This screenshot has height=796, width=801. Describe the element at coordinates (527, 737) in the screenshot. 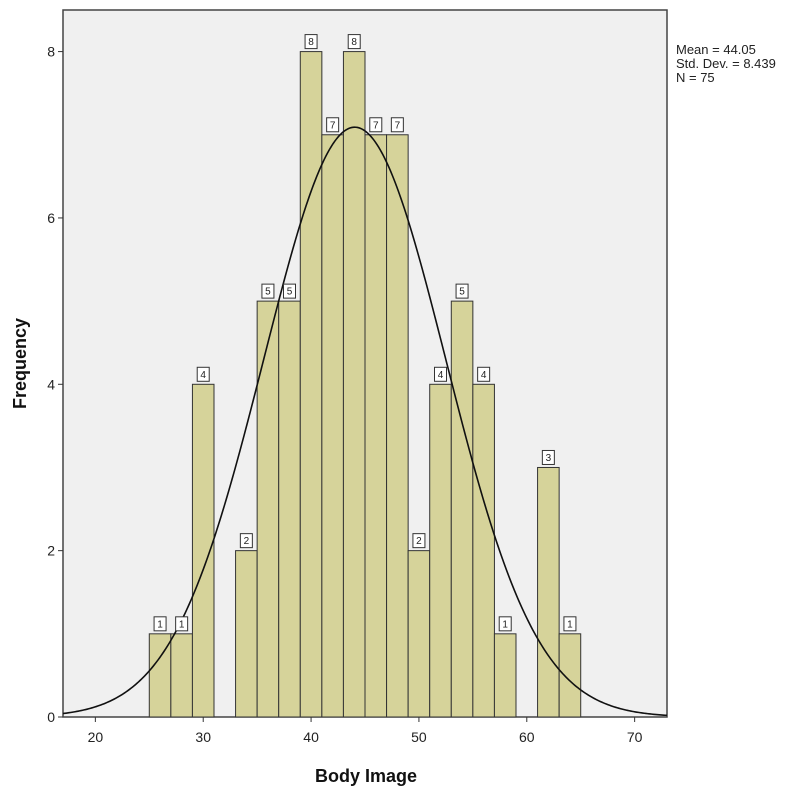

I see `x-tick-label: 60` at that location.